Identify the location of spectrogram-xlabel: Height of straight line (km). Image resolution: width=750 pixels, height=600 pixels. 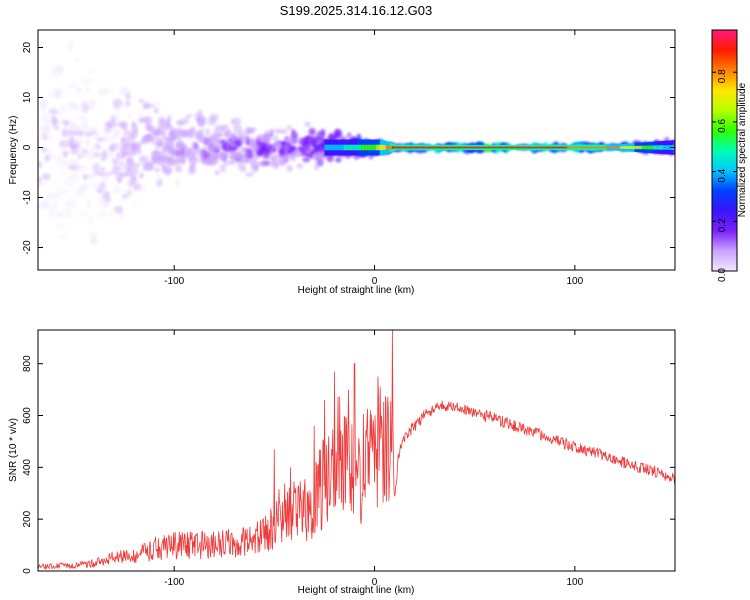
(356, 290).